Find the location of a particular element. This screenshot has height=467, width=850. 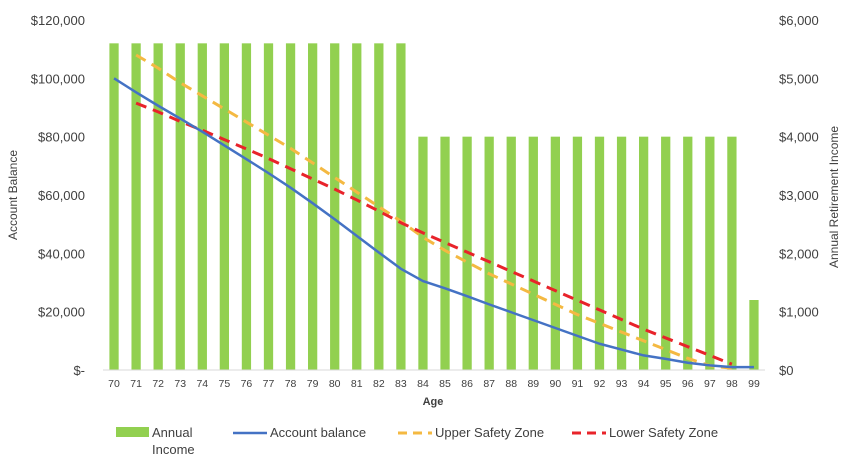

x-tick-label: 77 is located at coordinates (269, 384).